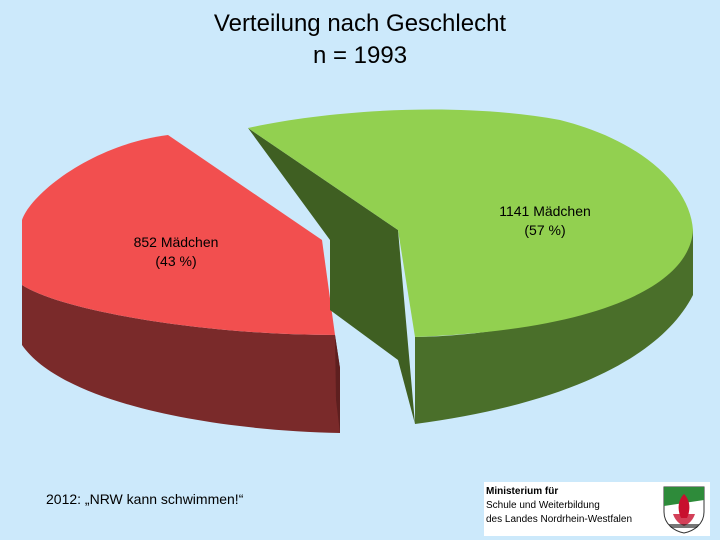 Image resolution: width=720 pixels, height=540 pixels. Describe the element at coordinates (176, 242) in the screenshot. I see `slice-label-852-line1: 852 Mädchen` at that location.